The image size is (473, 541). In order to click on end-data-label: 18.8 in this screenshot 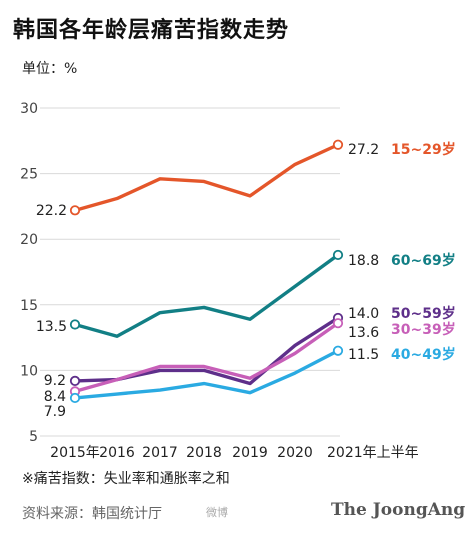, I will do `click(363, 261)`.